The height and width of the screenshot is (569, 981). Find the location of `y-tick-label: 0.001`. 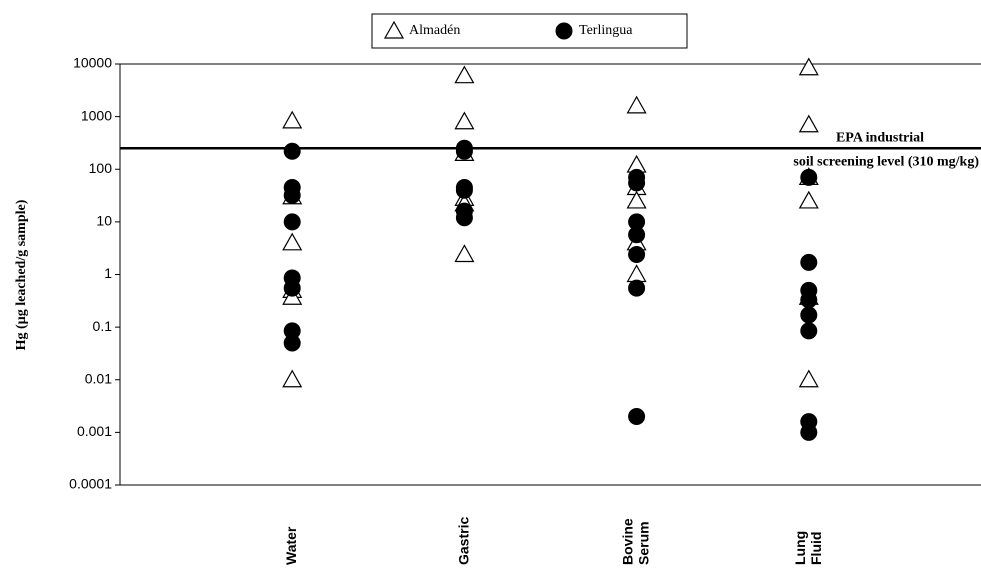

y-tick-label: 0.001 is located at coordinates (94, 431).